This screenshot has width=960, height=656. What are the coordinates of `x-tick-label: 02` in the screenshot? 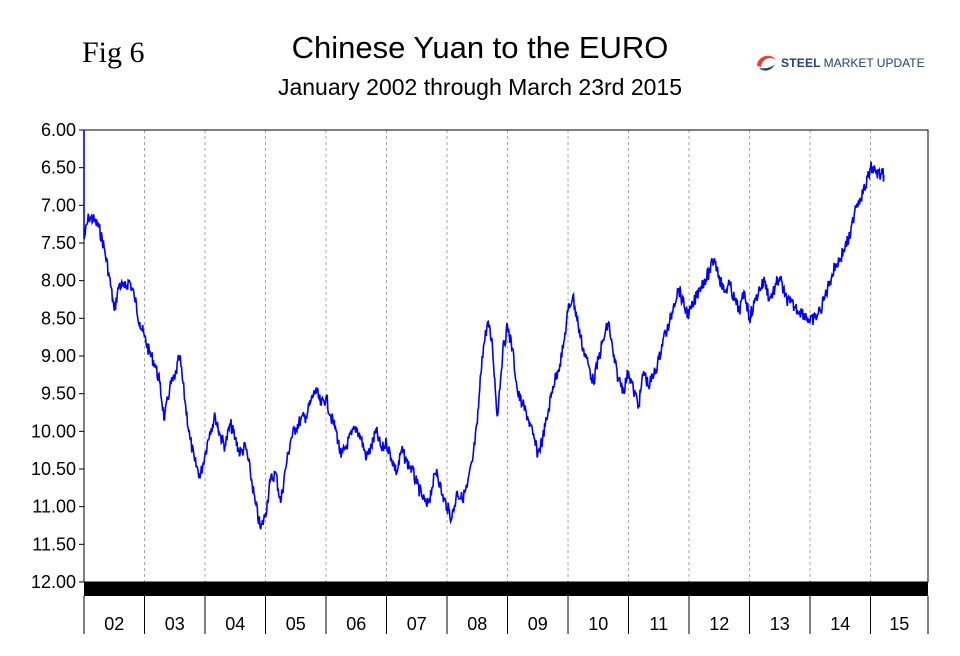 It's located at (114, 624).